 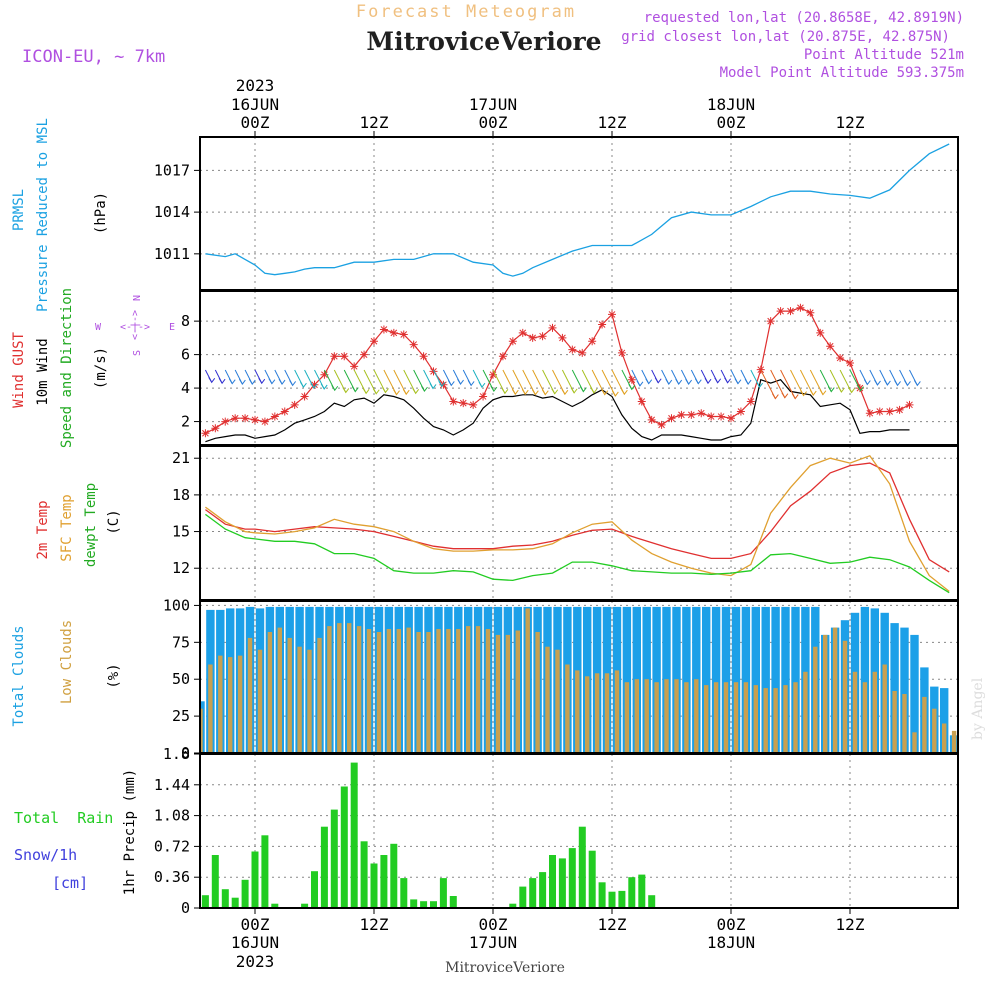 What do you see at coordinates (176, 605) in the screenshot?
I see `cloud-ytick-label: 100` at bounding box center [176, 605].